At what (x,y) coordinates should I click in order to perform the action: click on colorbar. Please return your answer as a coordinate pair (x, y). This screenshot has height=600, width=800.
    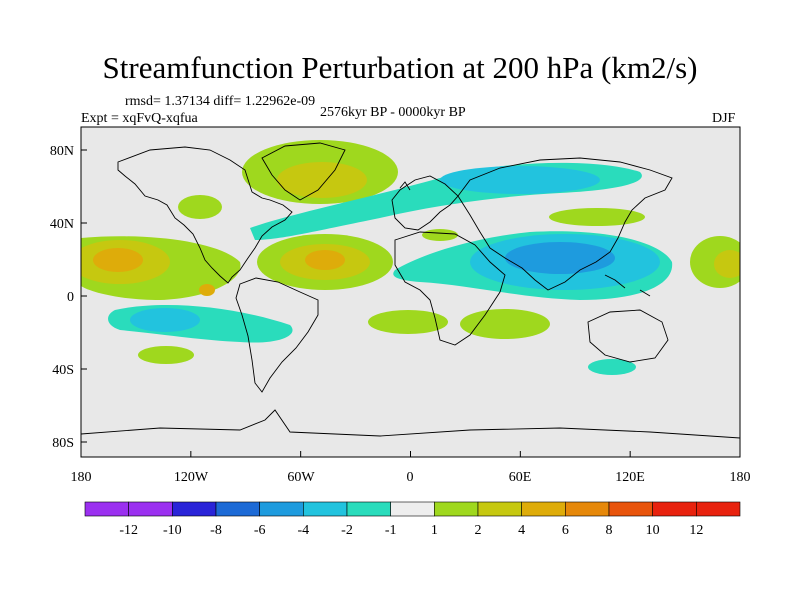
    Looking at the image, I should click on (412, 509).